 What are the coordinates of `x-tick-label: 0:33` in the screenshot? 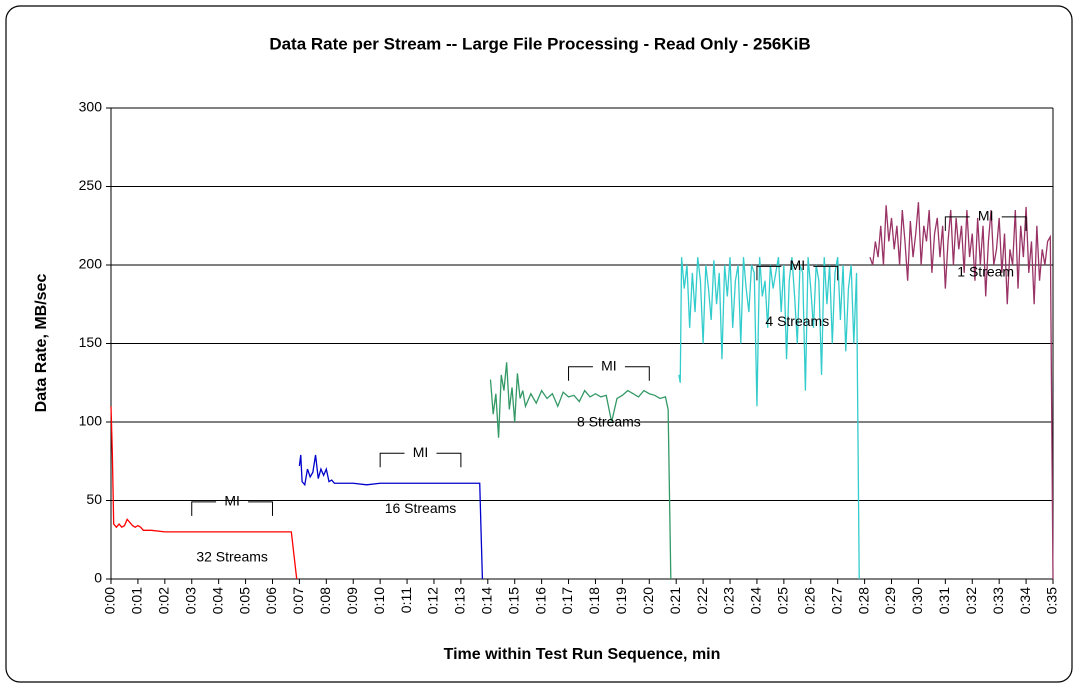 It's located at (998, 600).